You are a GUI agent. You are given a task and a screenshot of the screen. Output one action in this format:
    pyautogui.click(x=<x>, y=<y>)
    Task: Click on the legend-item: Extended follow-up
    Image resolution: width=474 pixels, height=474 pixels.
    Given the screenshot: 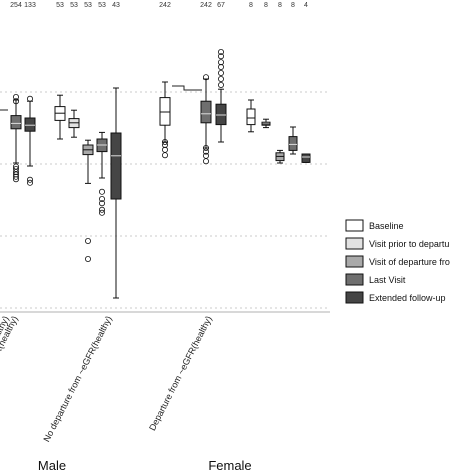 What is the action you would take?
    pyautogui.click(x=395, y=297)
    